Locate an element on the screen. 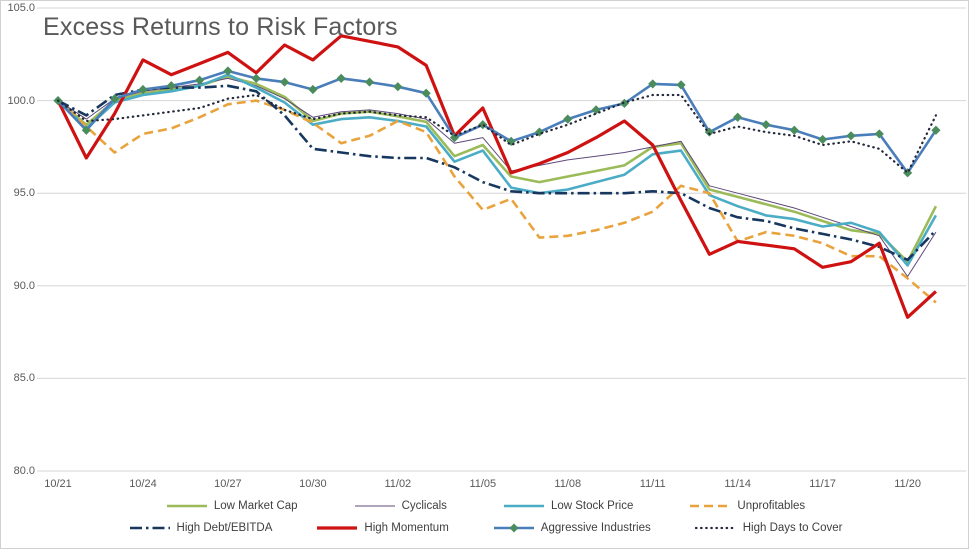  x-tick-label: 10/24 is located at coordinates (143, 484).